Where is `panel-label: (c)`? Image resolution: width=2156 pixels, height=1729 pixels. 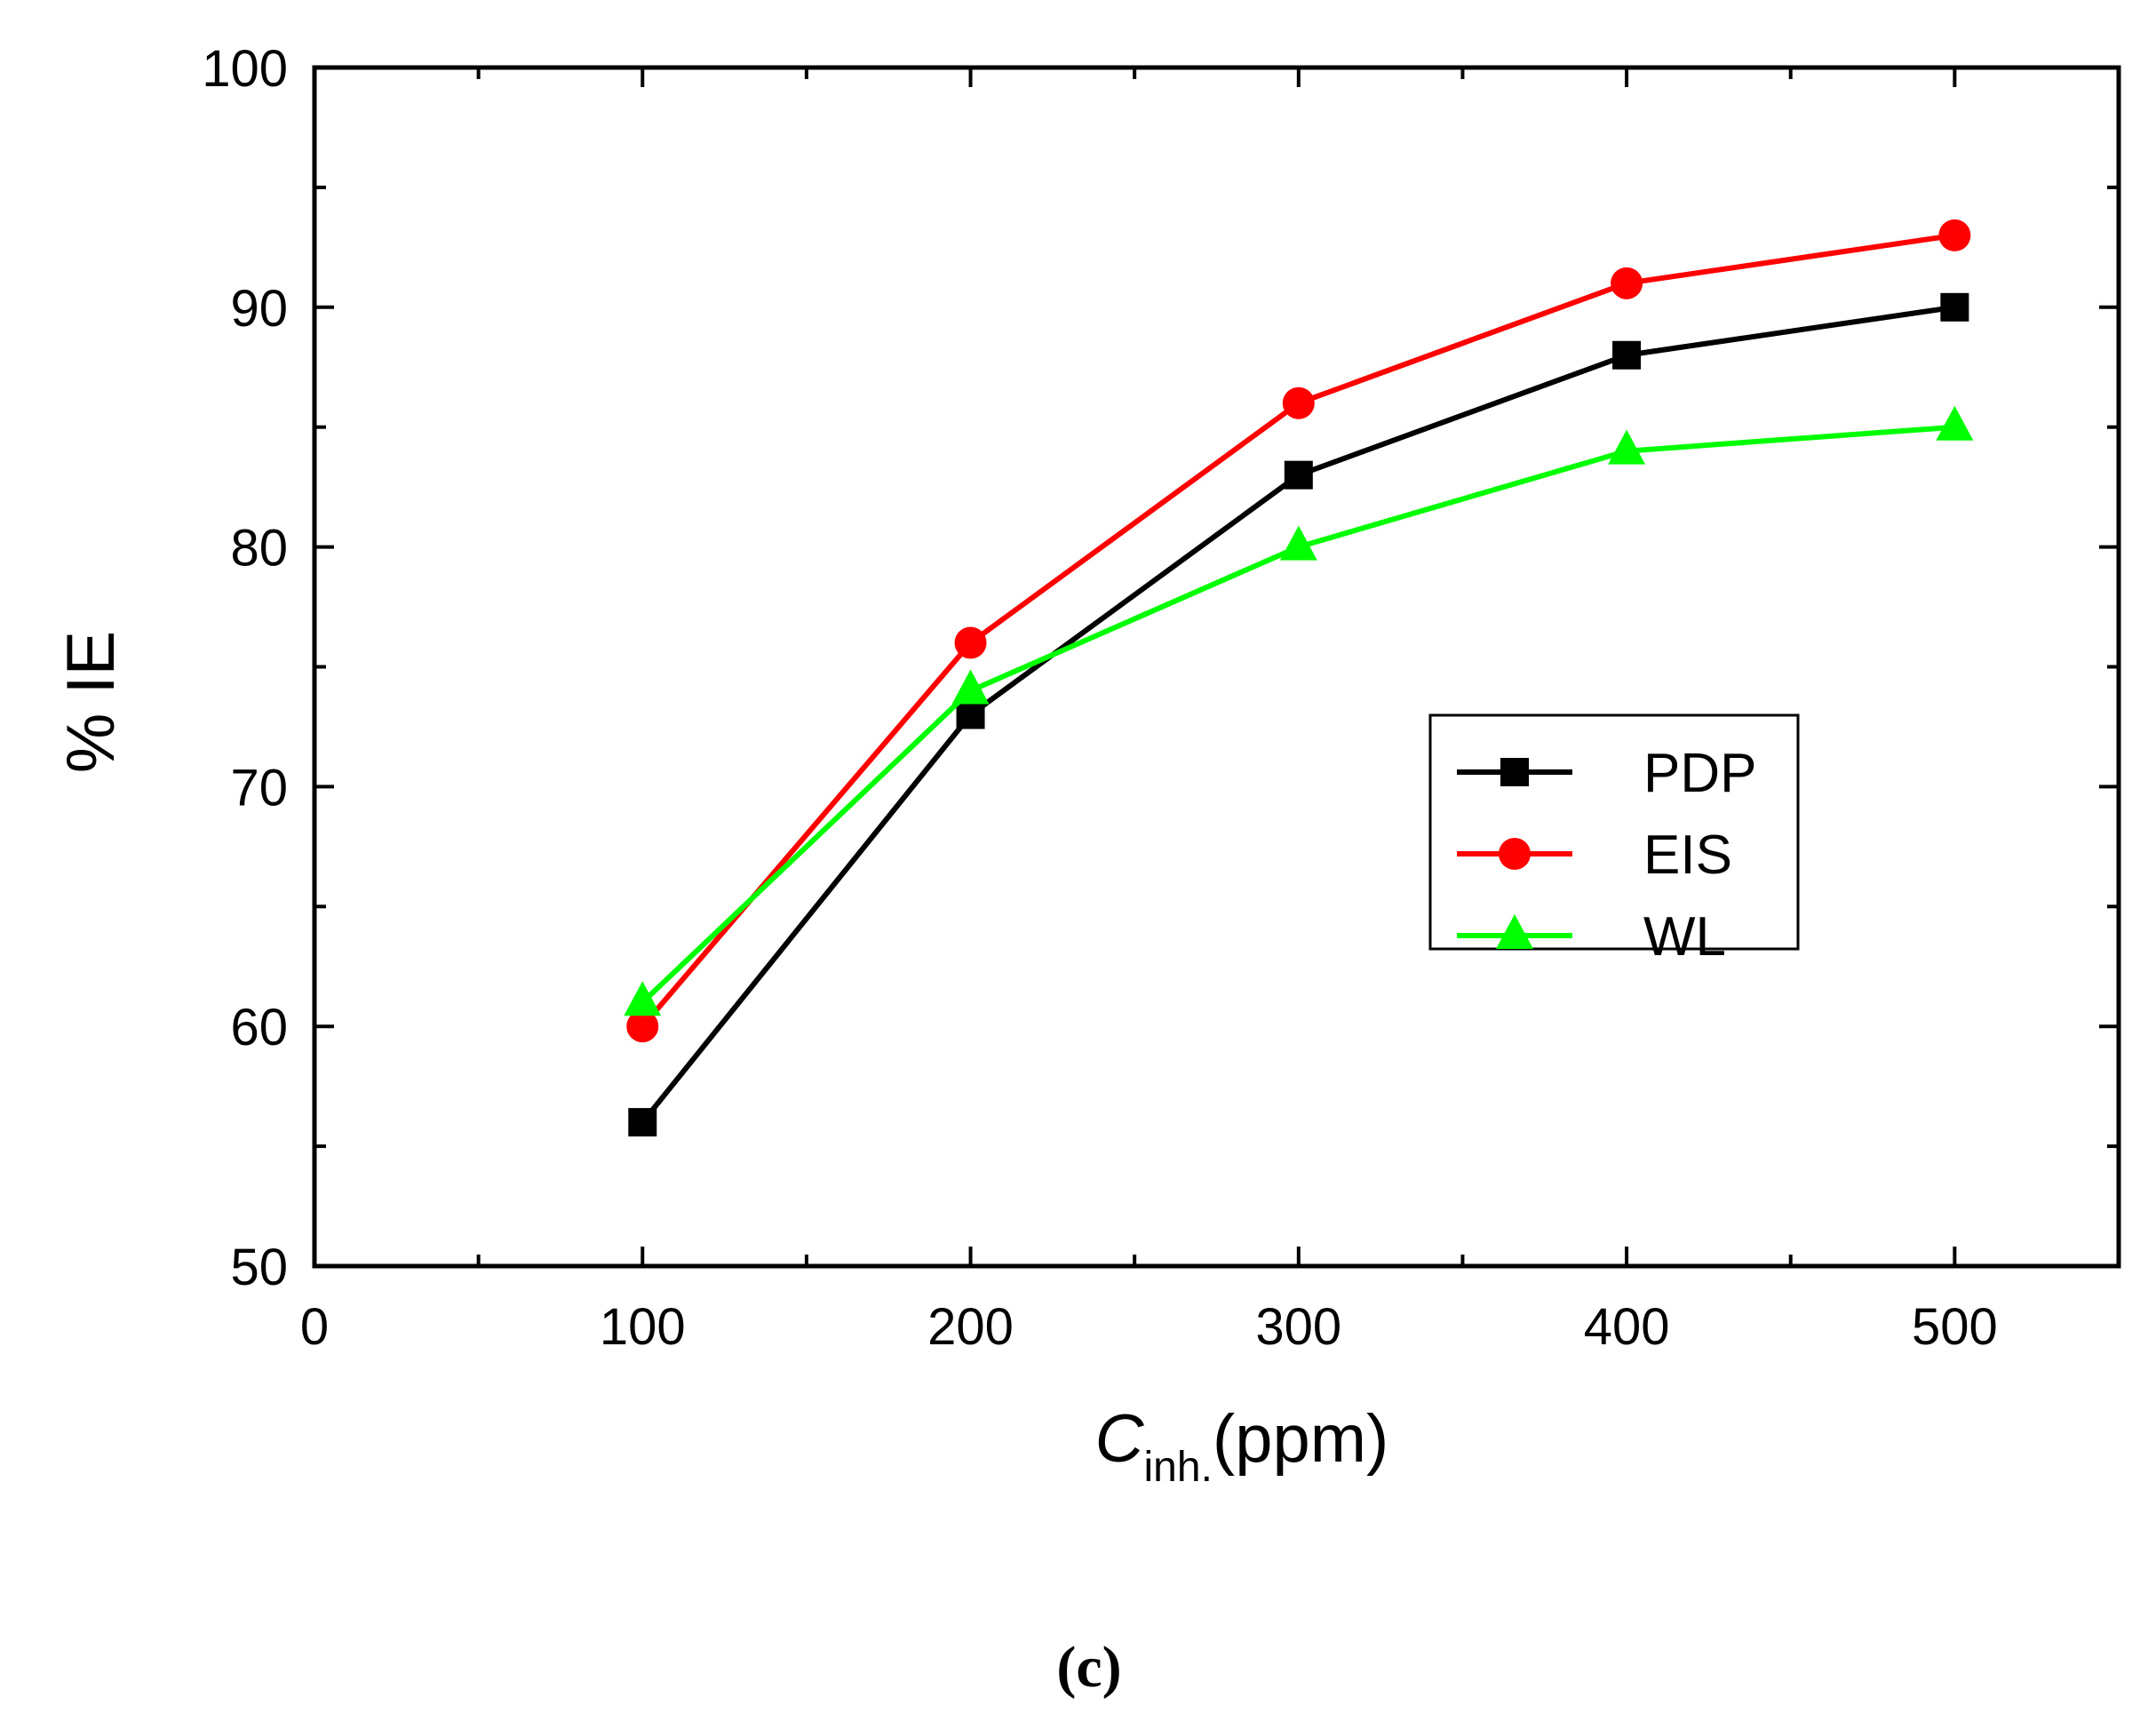 panel-label: (c) is located at coordinates (1088, 1667).